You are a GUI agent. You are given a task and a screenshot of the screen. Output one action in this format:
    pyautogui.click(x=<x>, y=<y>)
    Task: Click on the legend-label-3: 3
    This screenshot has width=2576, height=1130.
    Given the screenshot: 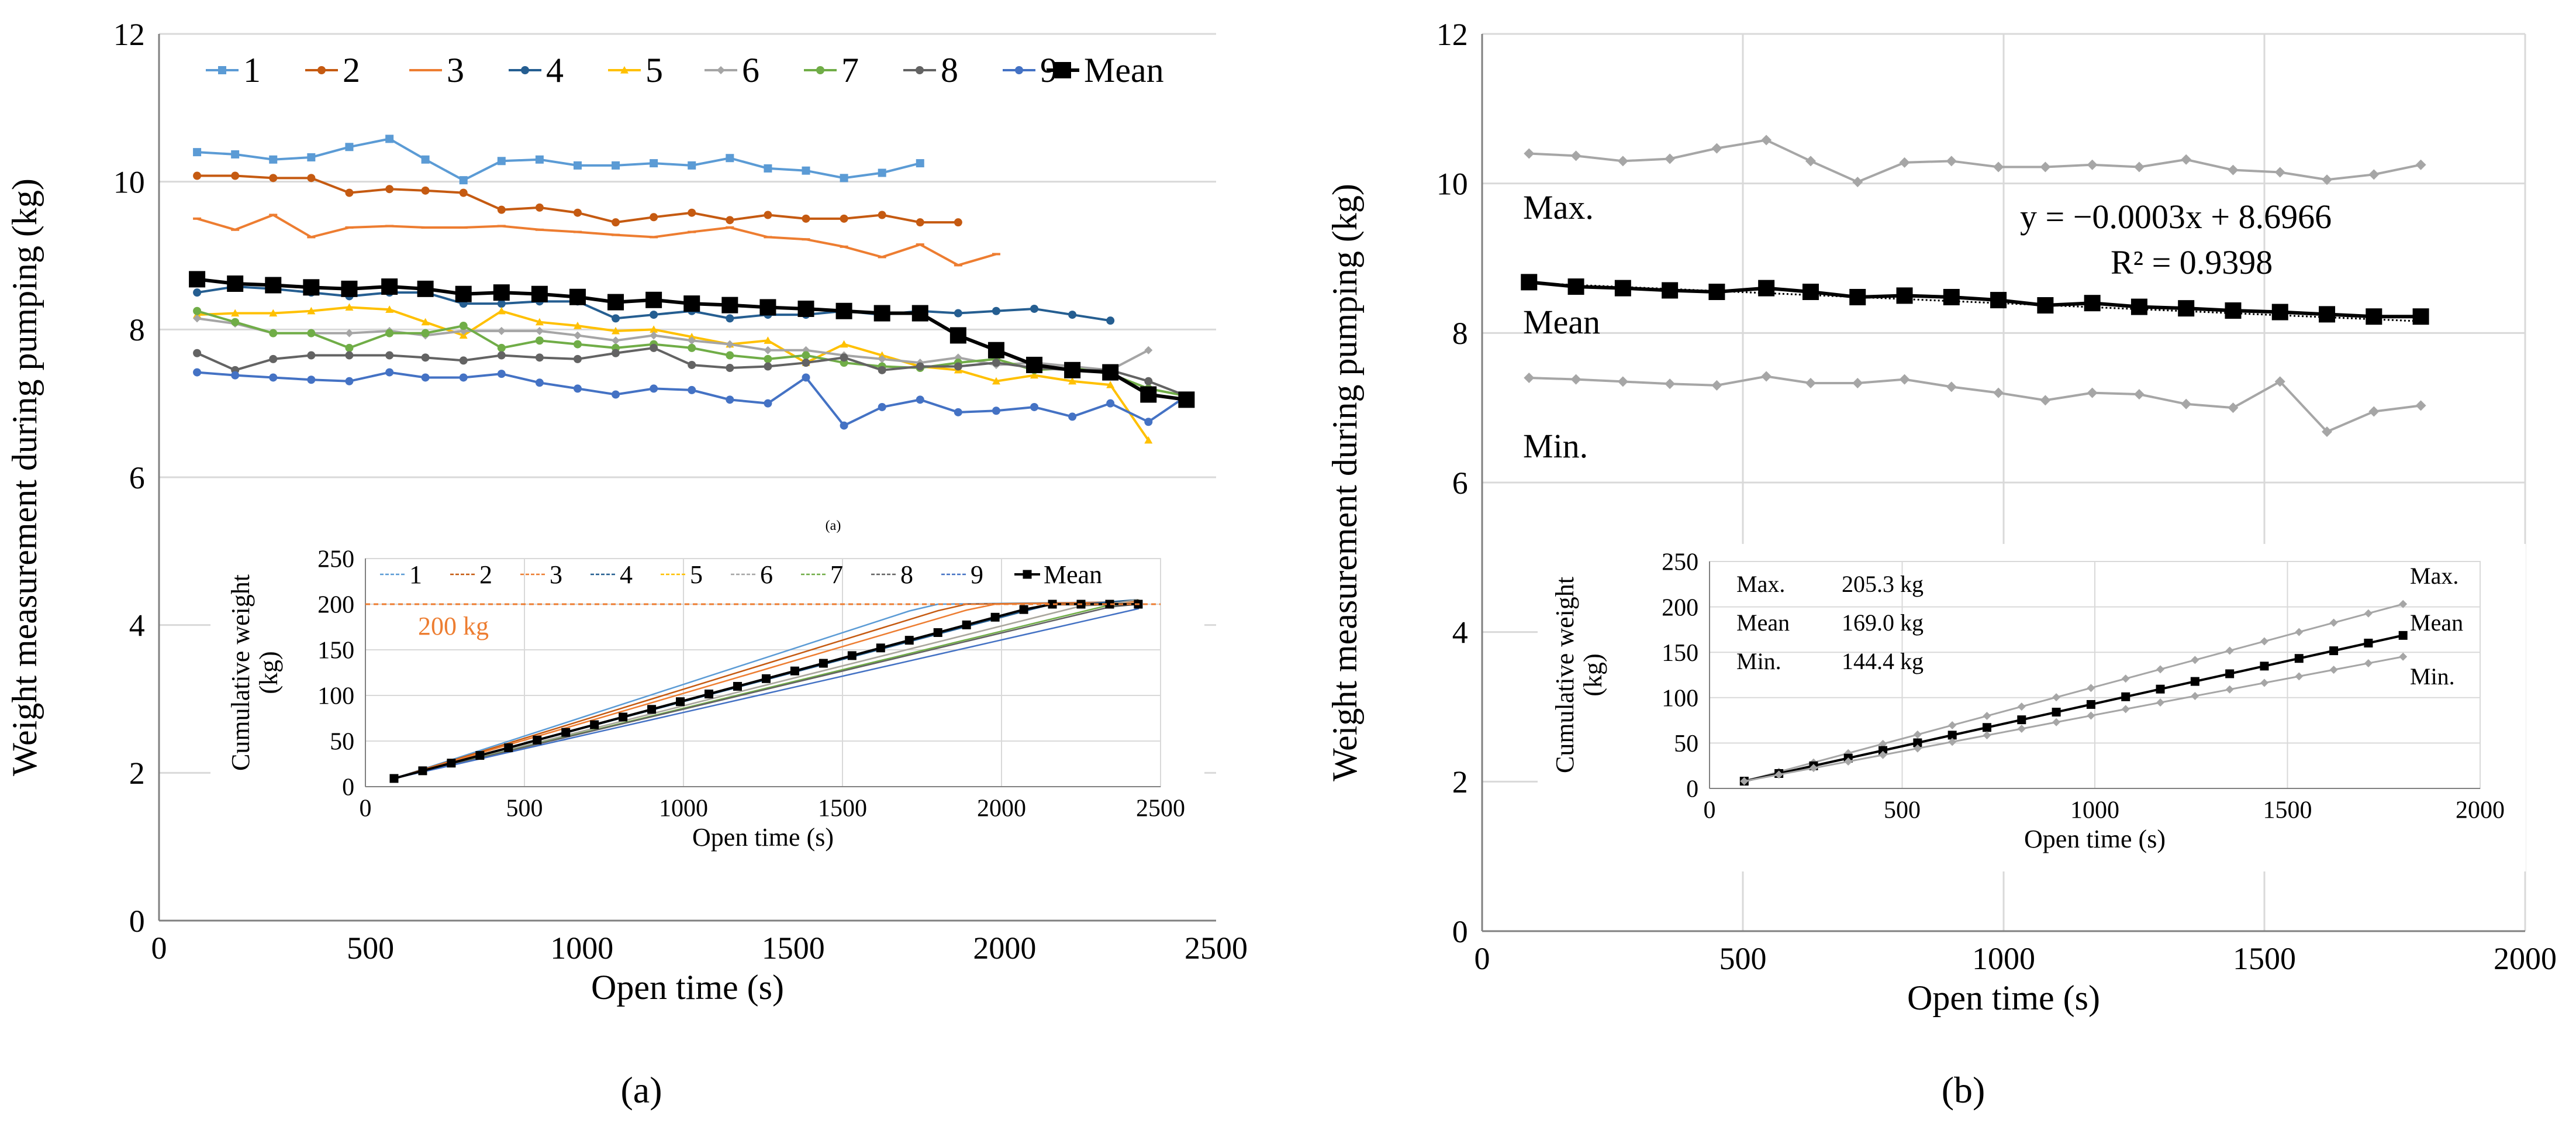 What is the action you would take?
    pyautogui.click(x=455, y=70)
    